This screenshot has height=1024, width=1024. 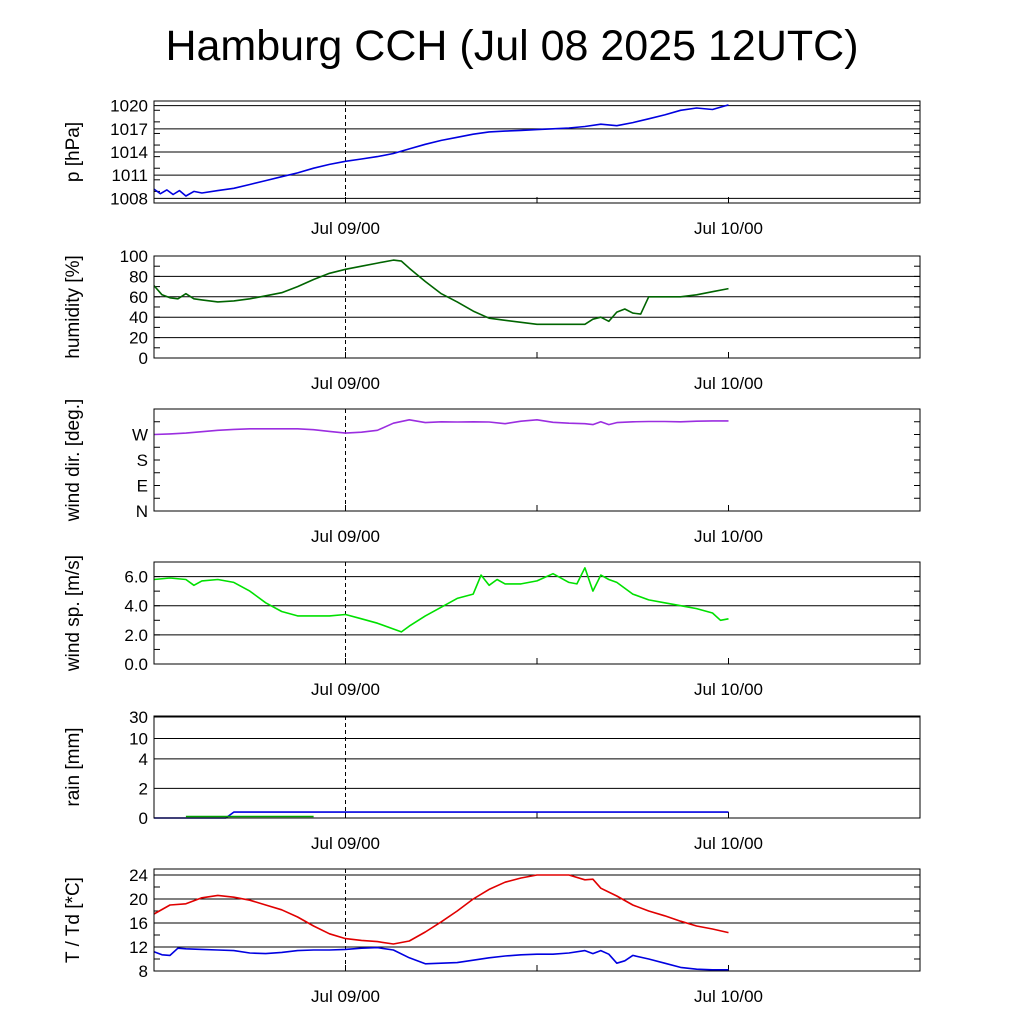 I want to click on y-tick-label: E, so click(x=142, y=486).